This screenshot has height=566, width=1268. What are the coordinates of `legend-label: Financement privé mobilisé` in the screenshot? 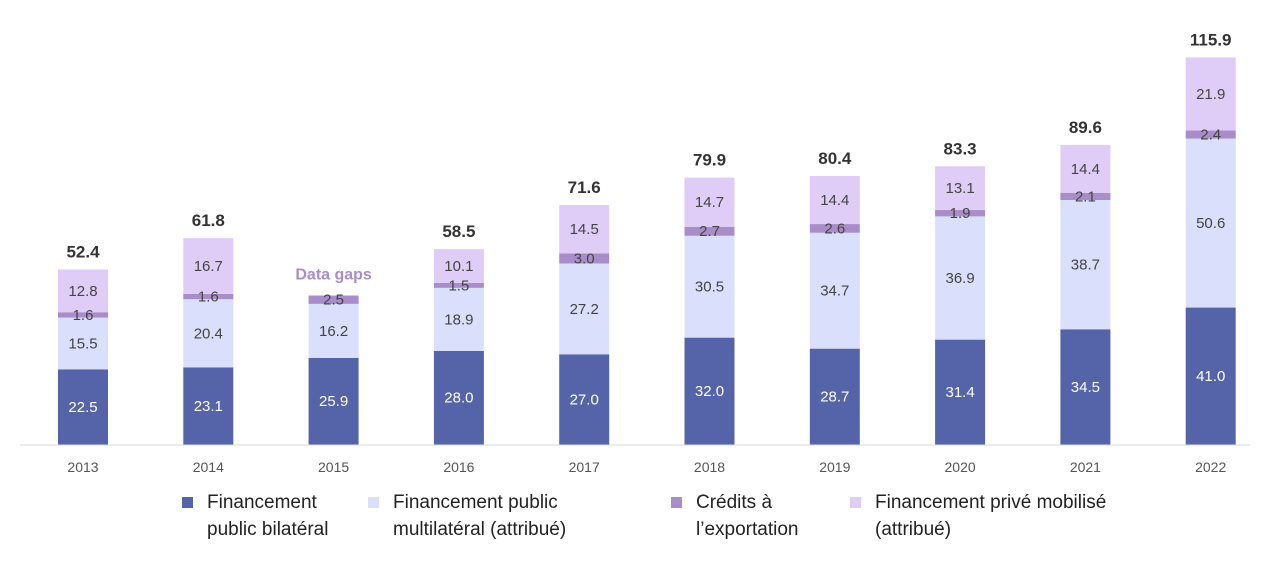 It's located at (991, 502).